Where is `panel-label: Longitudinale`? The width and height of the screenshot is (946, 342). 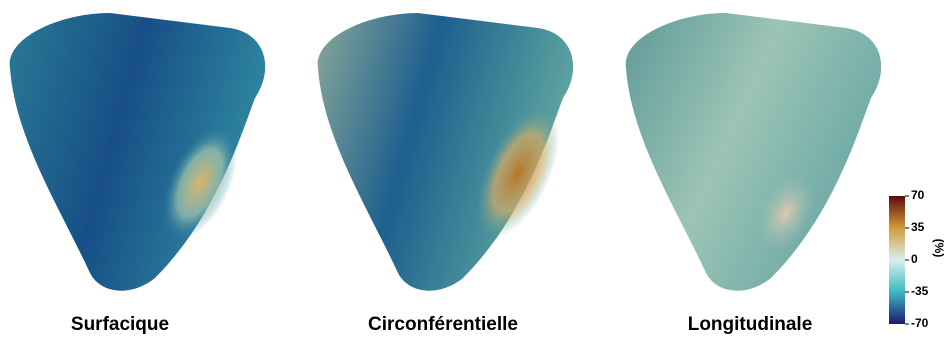
panel-label: Longitudinale is located at coordinates (750, 324).